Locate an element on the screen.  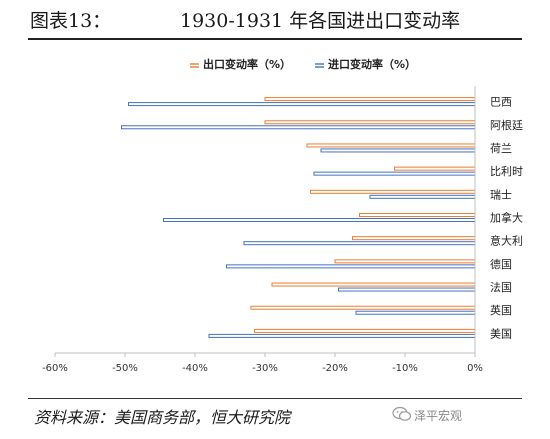
legend-item-export: 出口变动率（%） is located at coordinates (240, 64).